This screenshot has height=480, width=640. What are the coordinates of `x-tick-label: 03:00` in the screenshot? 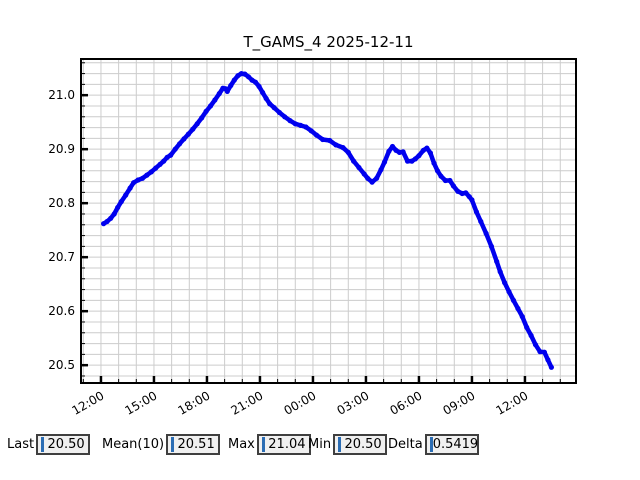 It's located at (352, 402).